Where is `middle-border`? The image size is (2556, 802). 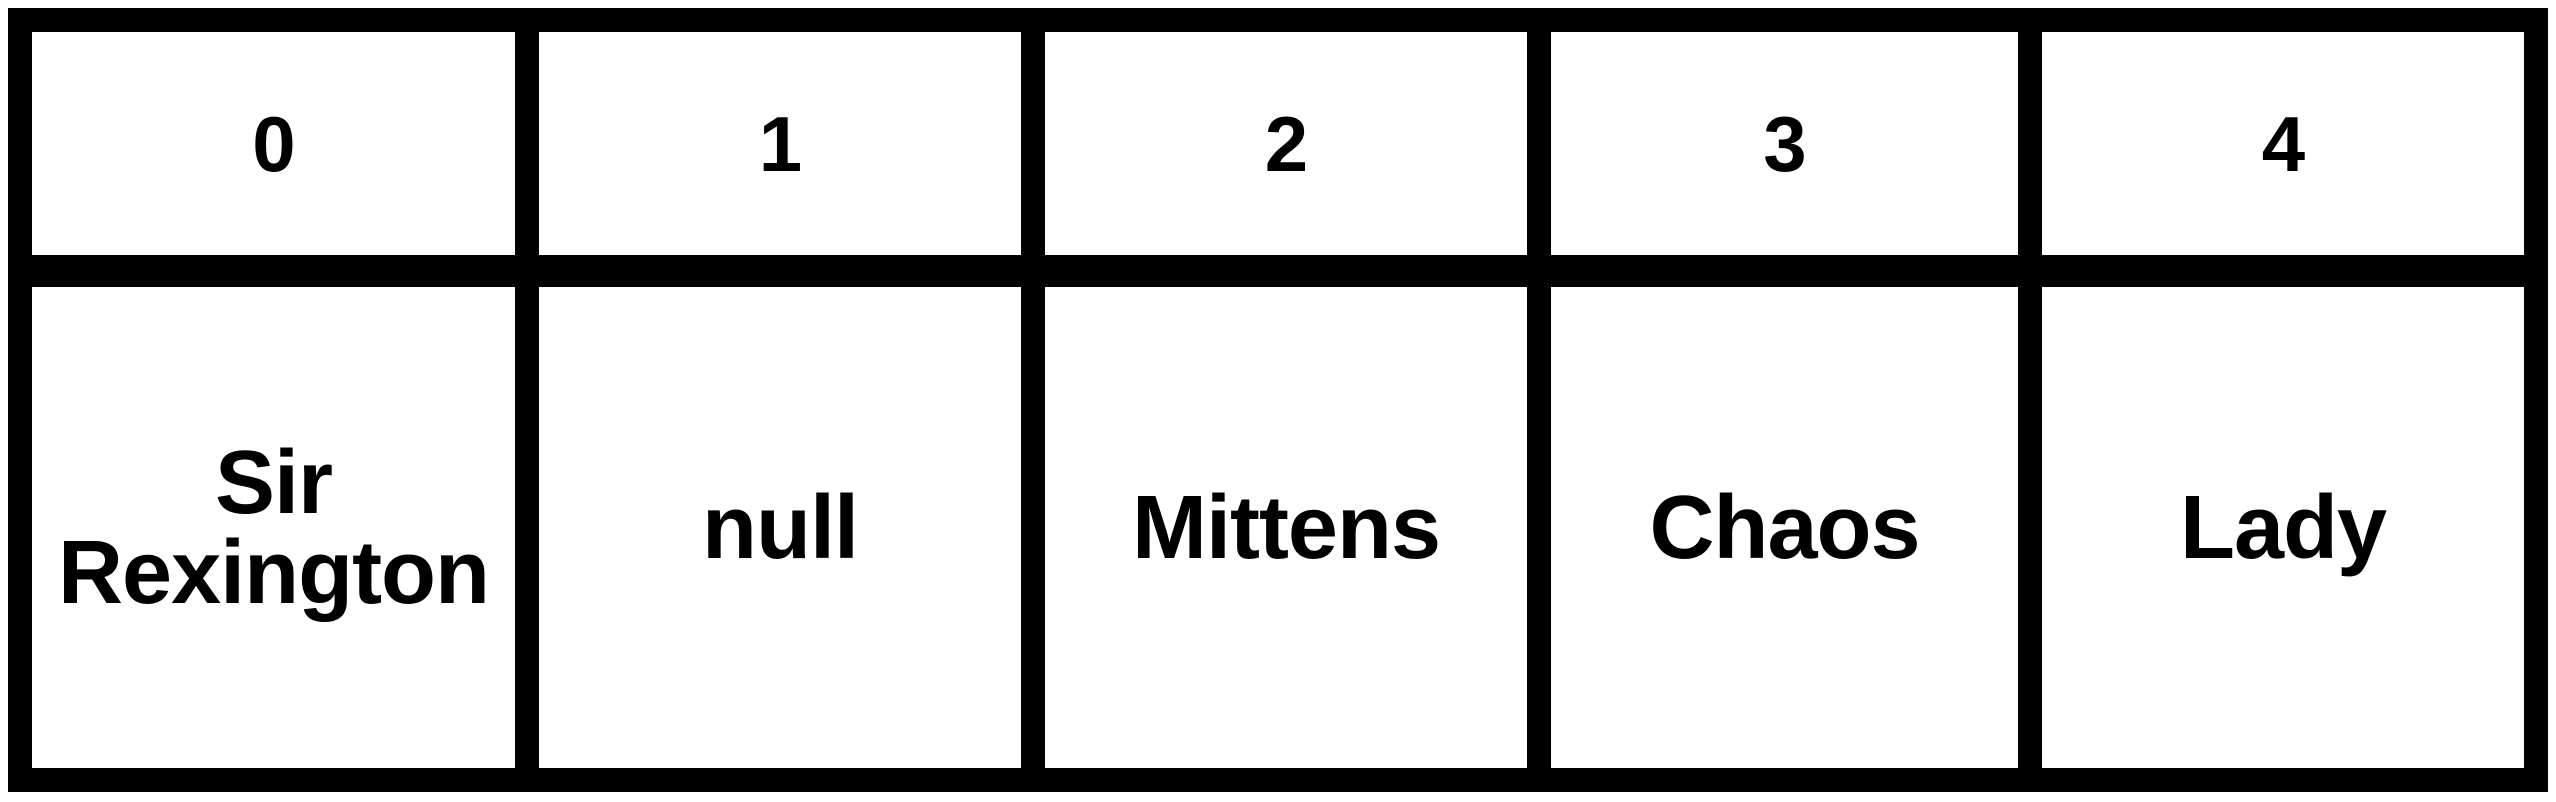 middle-border is located at coordinates (1278, 271).